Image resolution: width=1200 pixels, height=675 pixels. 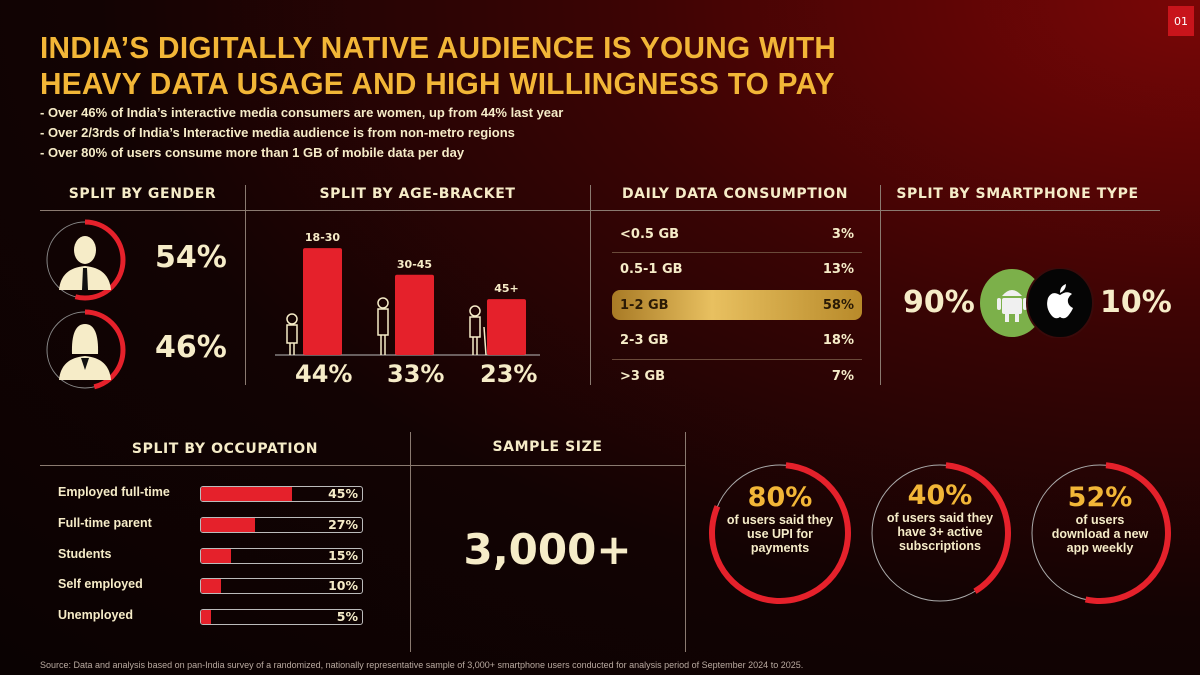 What do you see at coordinates (838, 340) in the screenshot?
I see `data-consumption-value: 18%` at bounding box center [838, 340].